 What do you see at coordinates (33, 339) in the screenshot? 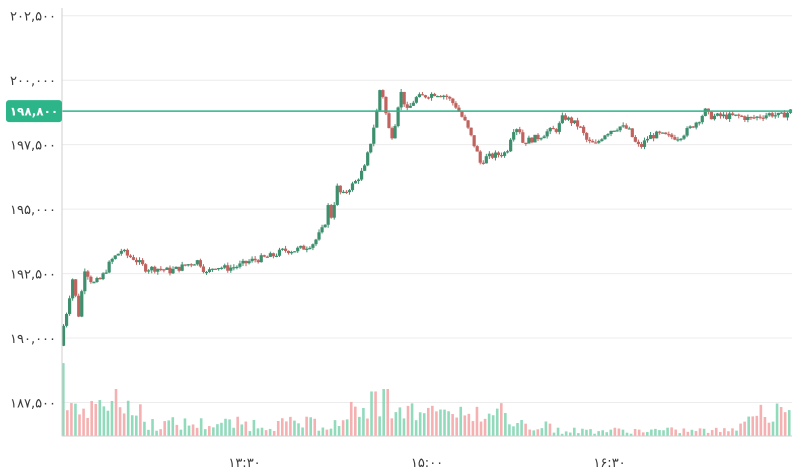
I see `y-tick-label-1: ۱۹۰,۰۰۰` at bounding box center [33, 339].